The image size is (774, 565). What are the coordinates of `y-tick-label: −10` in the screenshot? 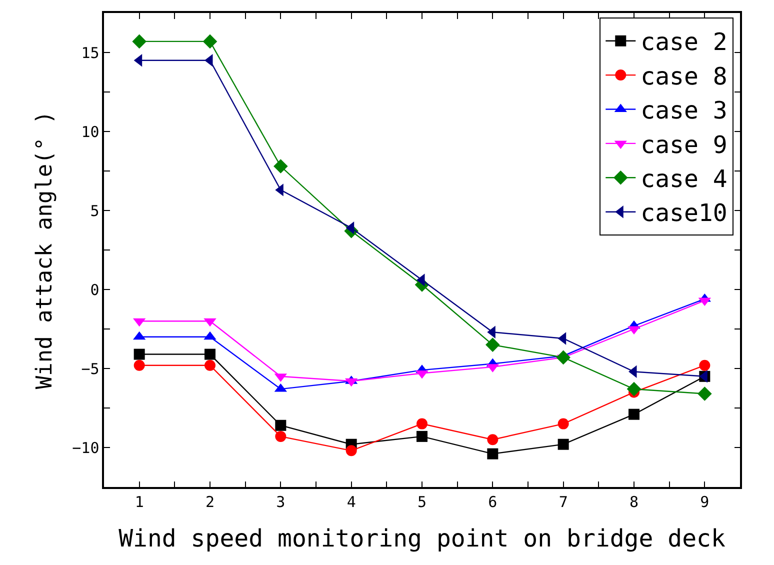 It's located at (86, 447).